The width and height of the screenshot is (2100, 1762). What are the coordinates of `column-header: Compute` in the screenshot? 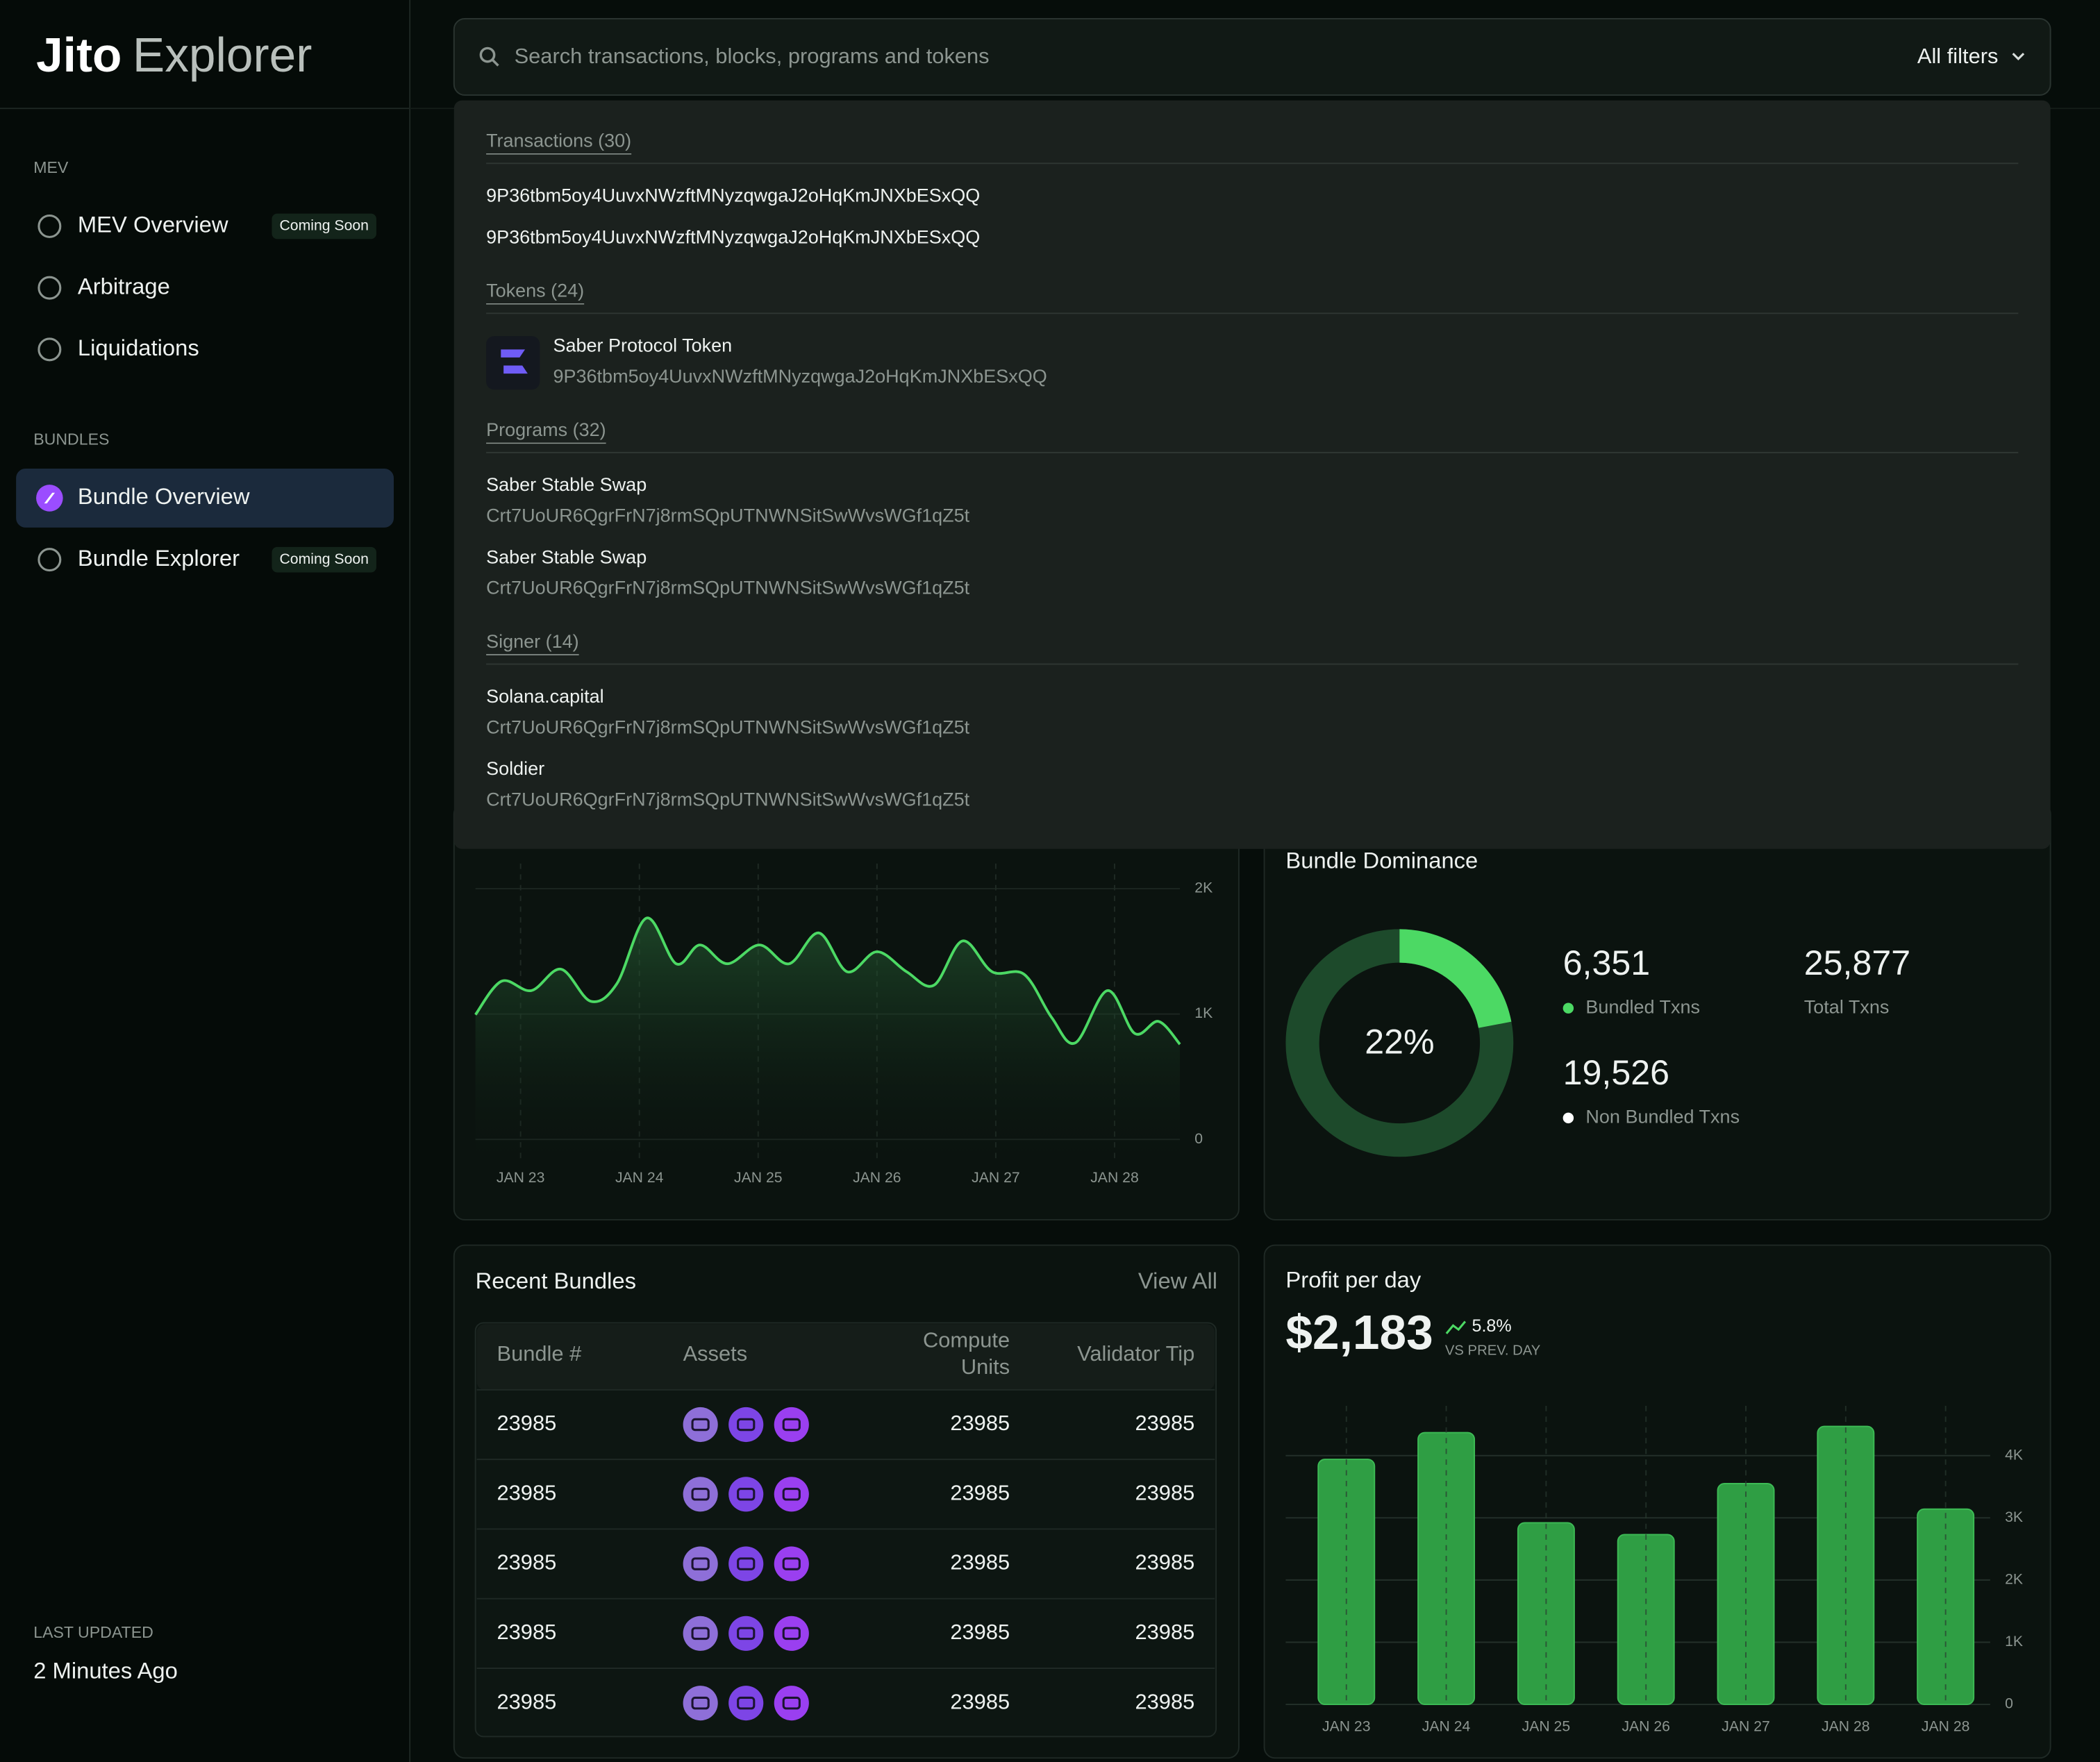 It's located at (966, 1340).